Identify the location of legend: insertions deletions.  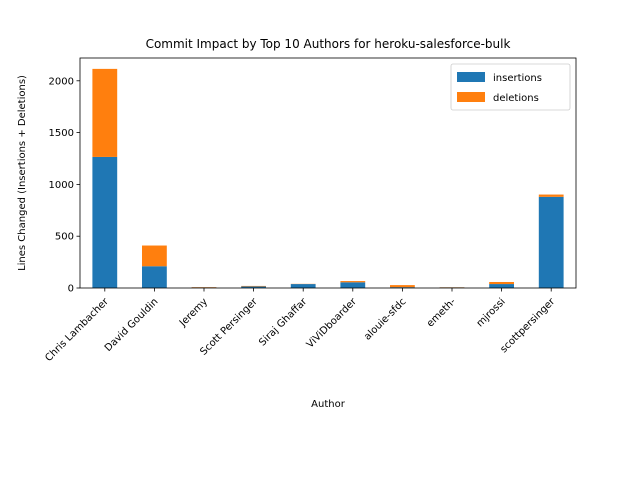
(510, 87).